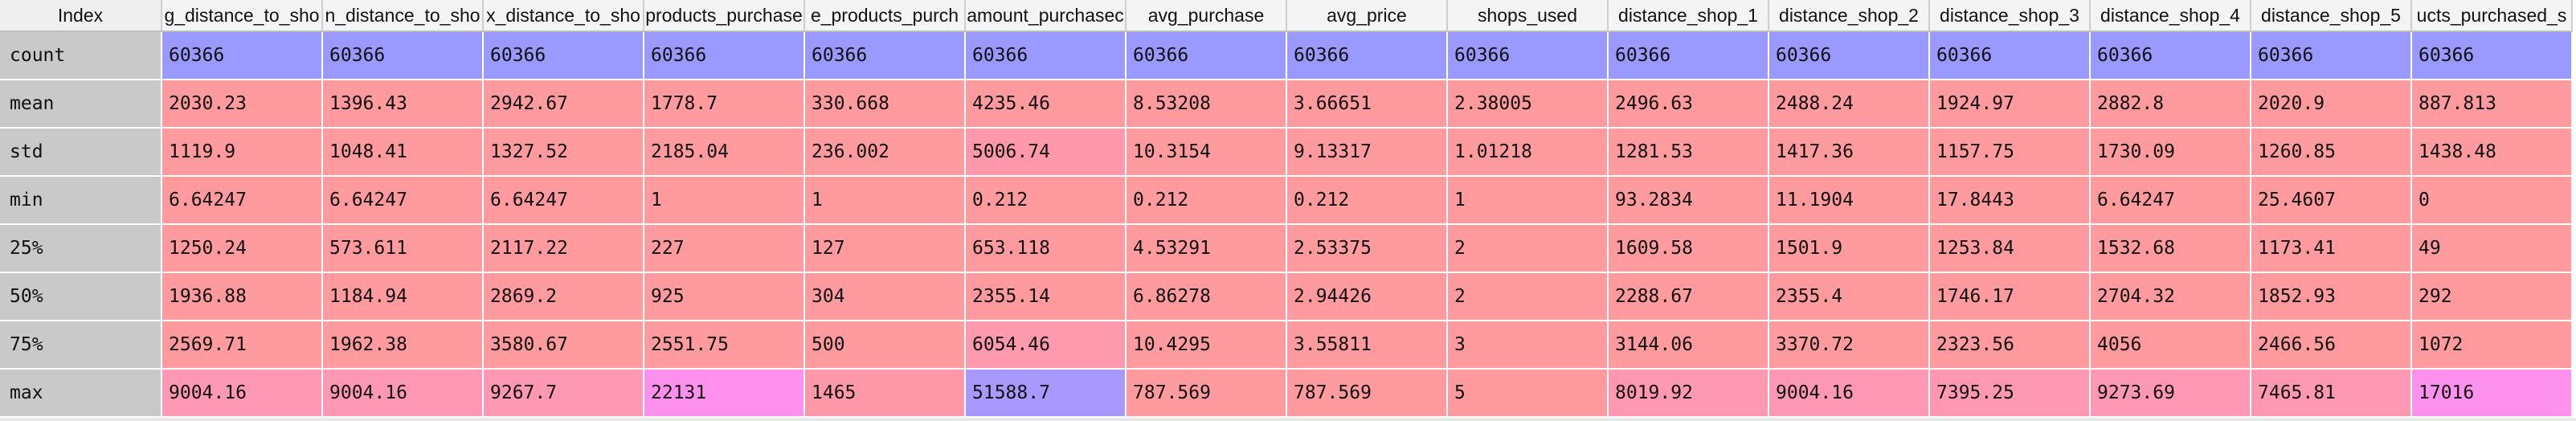 Image resolution: width=2576 pixels, height=421 pixels. Describe the element at coordinates (1046, 153) in the screenshot. I see `table-cell: 5006.74` at that location.